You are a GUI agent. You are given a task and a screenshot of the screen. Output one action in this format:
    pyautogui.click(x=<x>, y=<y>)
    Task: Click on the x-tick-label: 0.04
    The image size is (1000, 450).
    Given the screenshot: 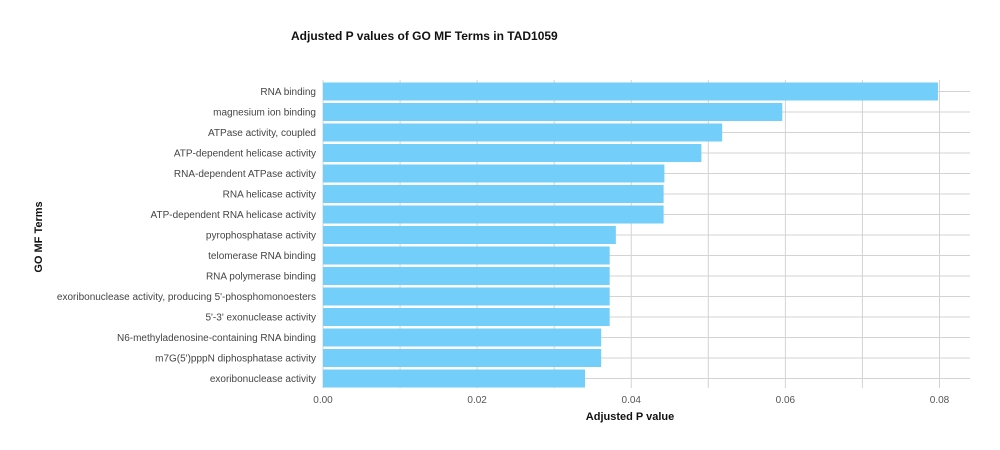 What is the action you would take?
    pyautogui.click(x=632, y=400)
    